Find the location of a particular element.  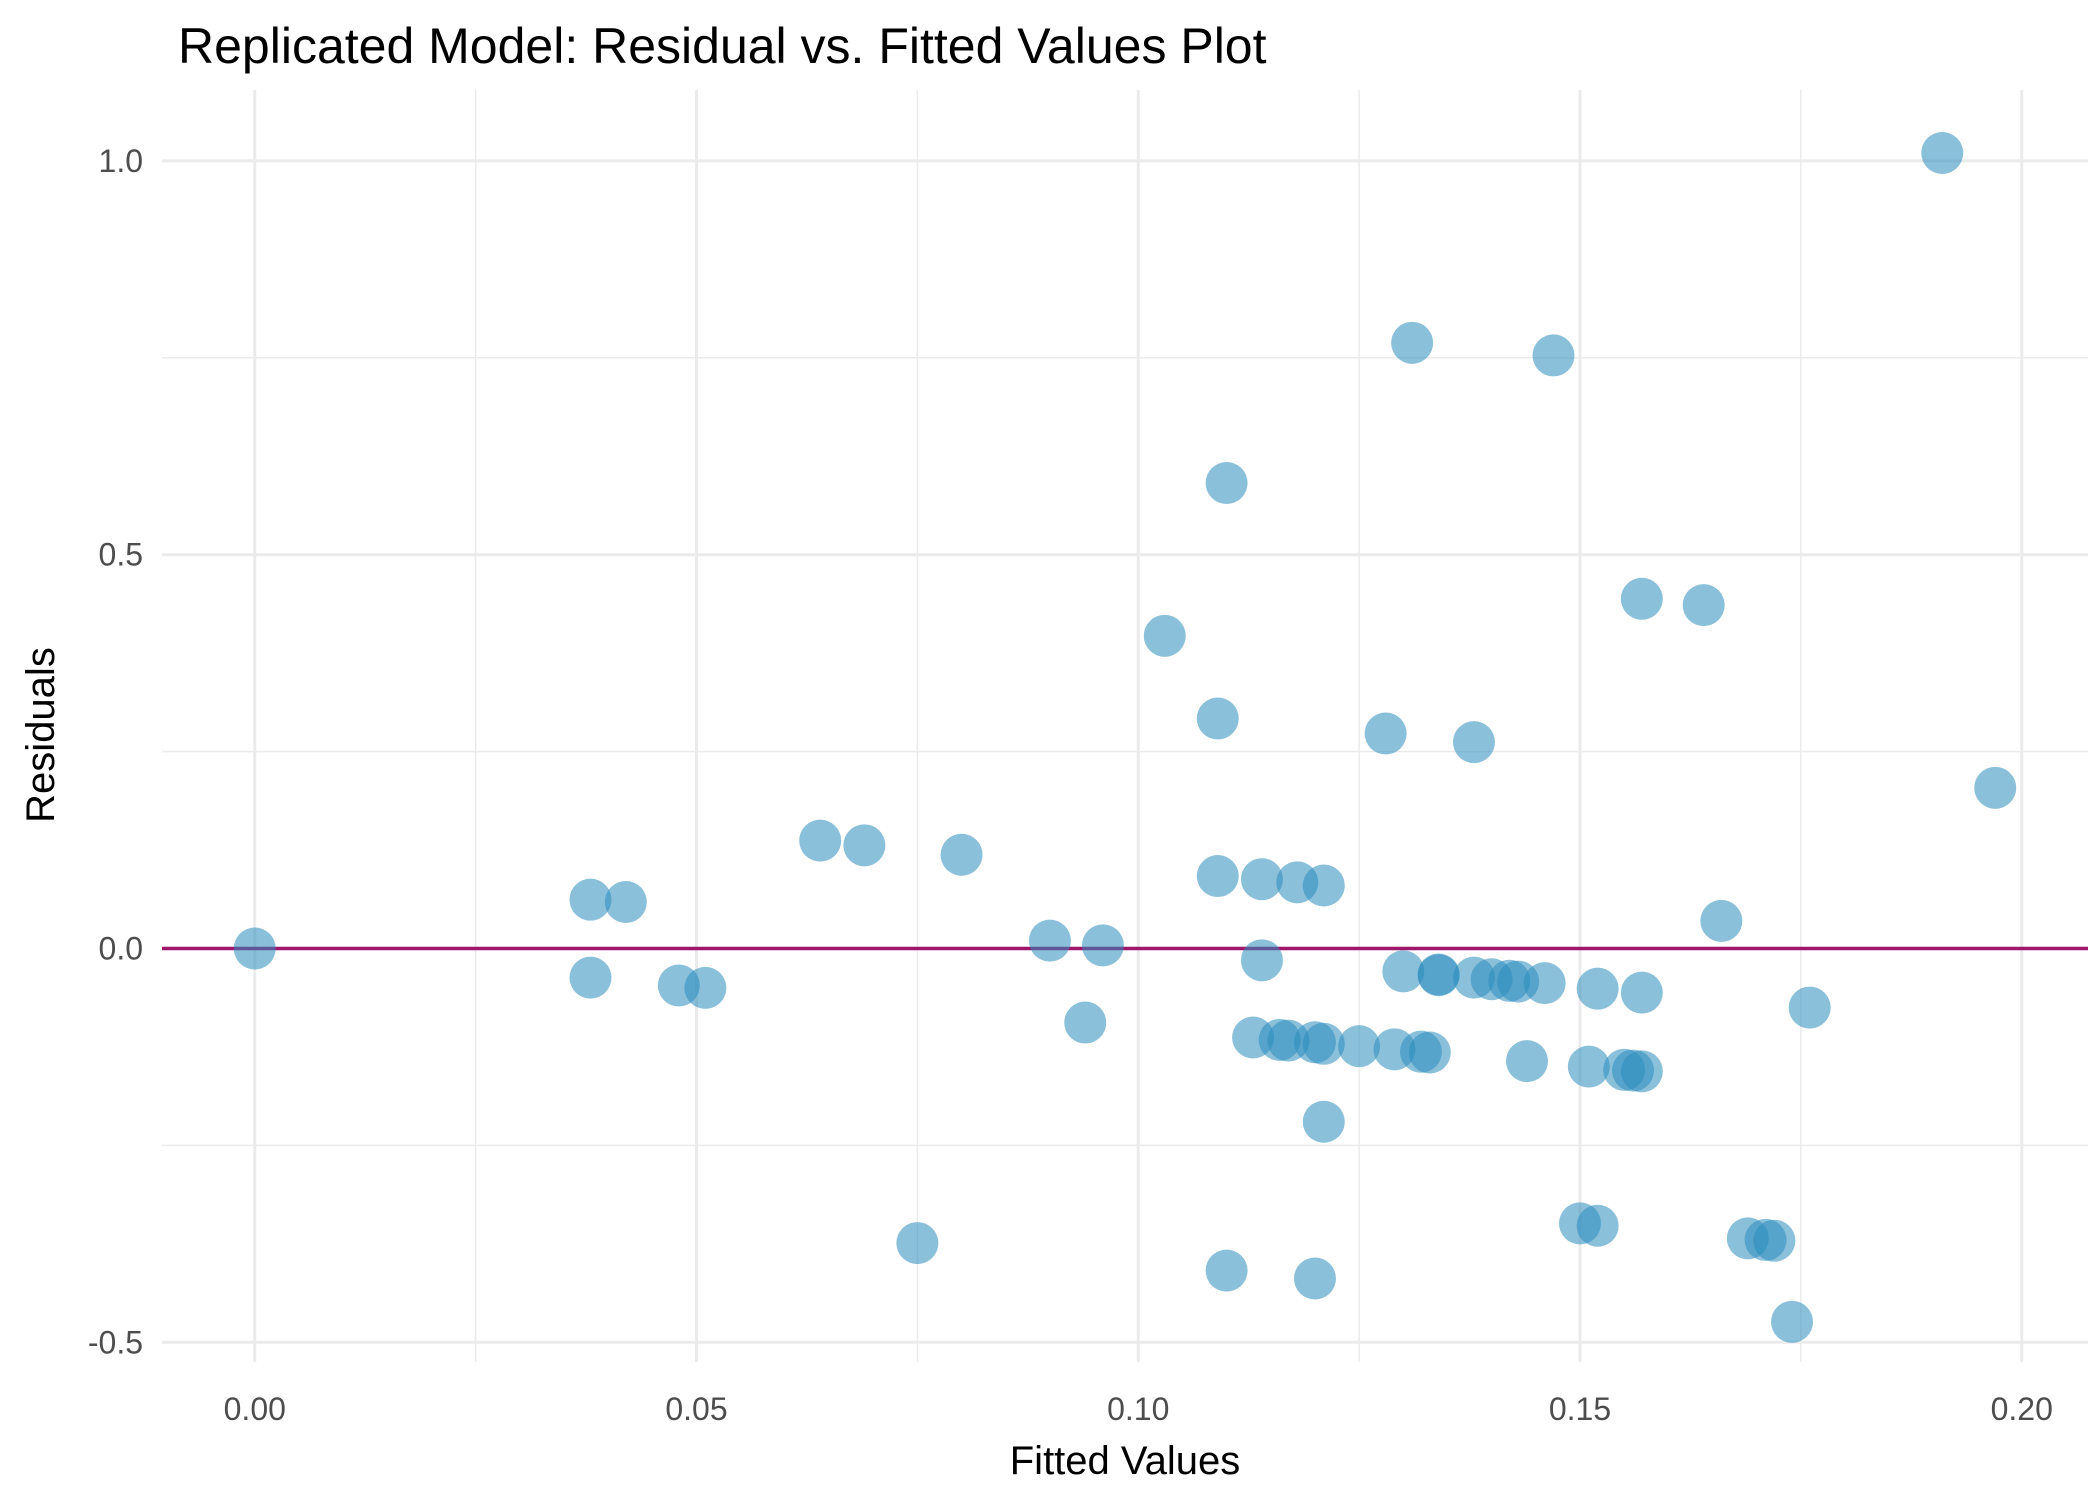

y-tick-label: 1.0 is located at coordinates (121, 161).